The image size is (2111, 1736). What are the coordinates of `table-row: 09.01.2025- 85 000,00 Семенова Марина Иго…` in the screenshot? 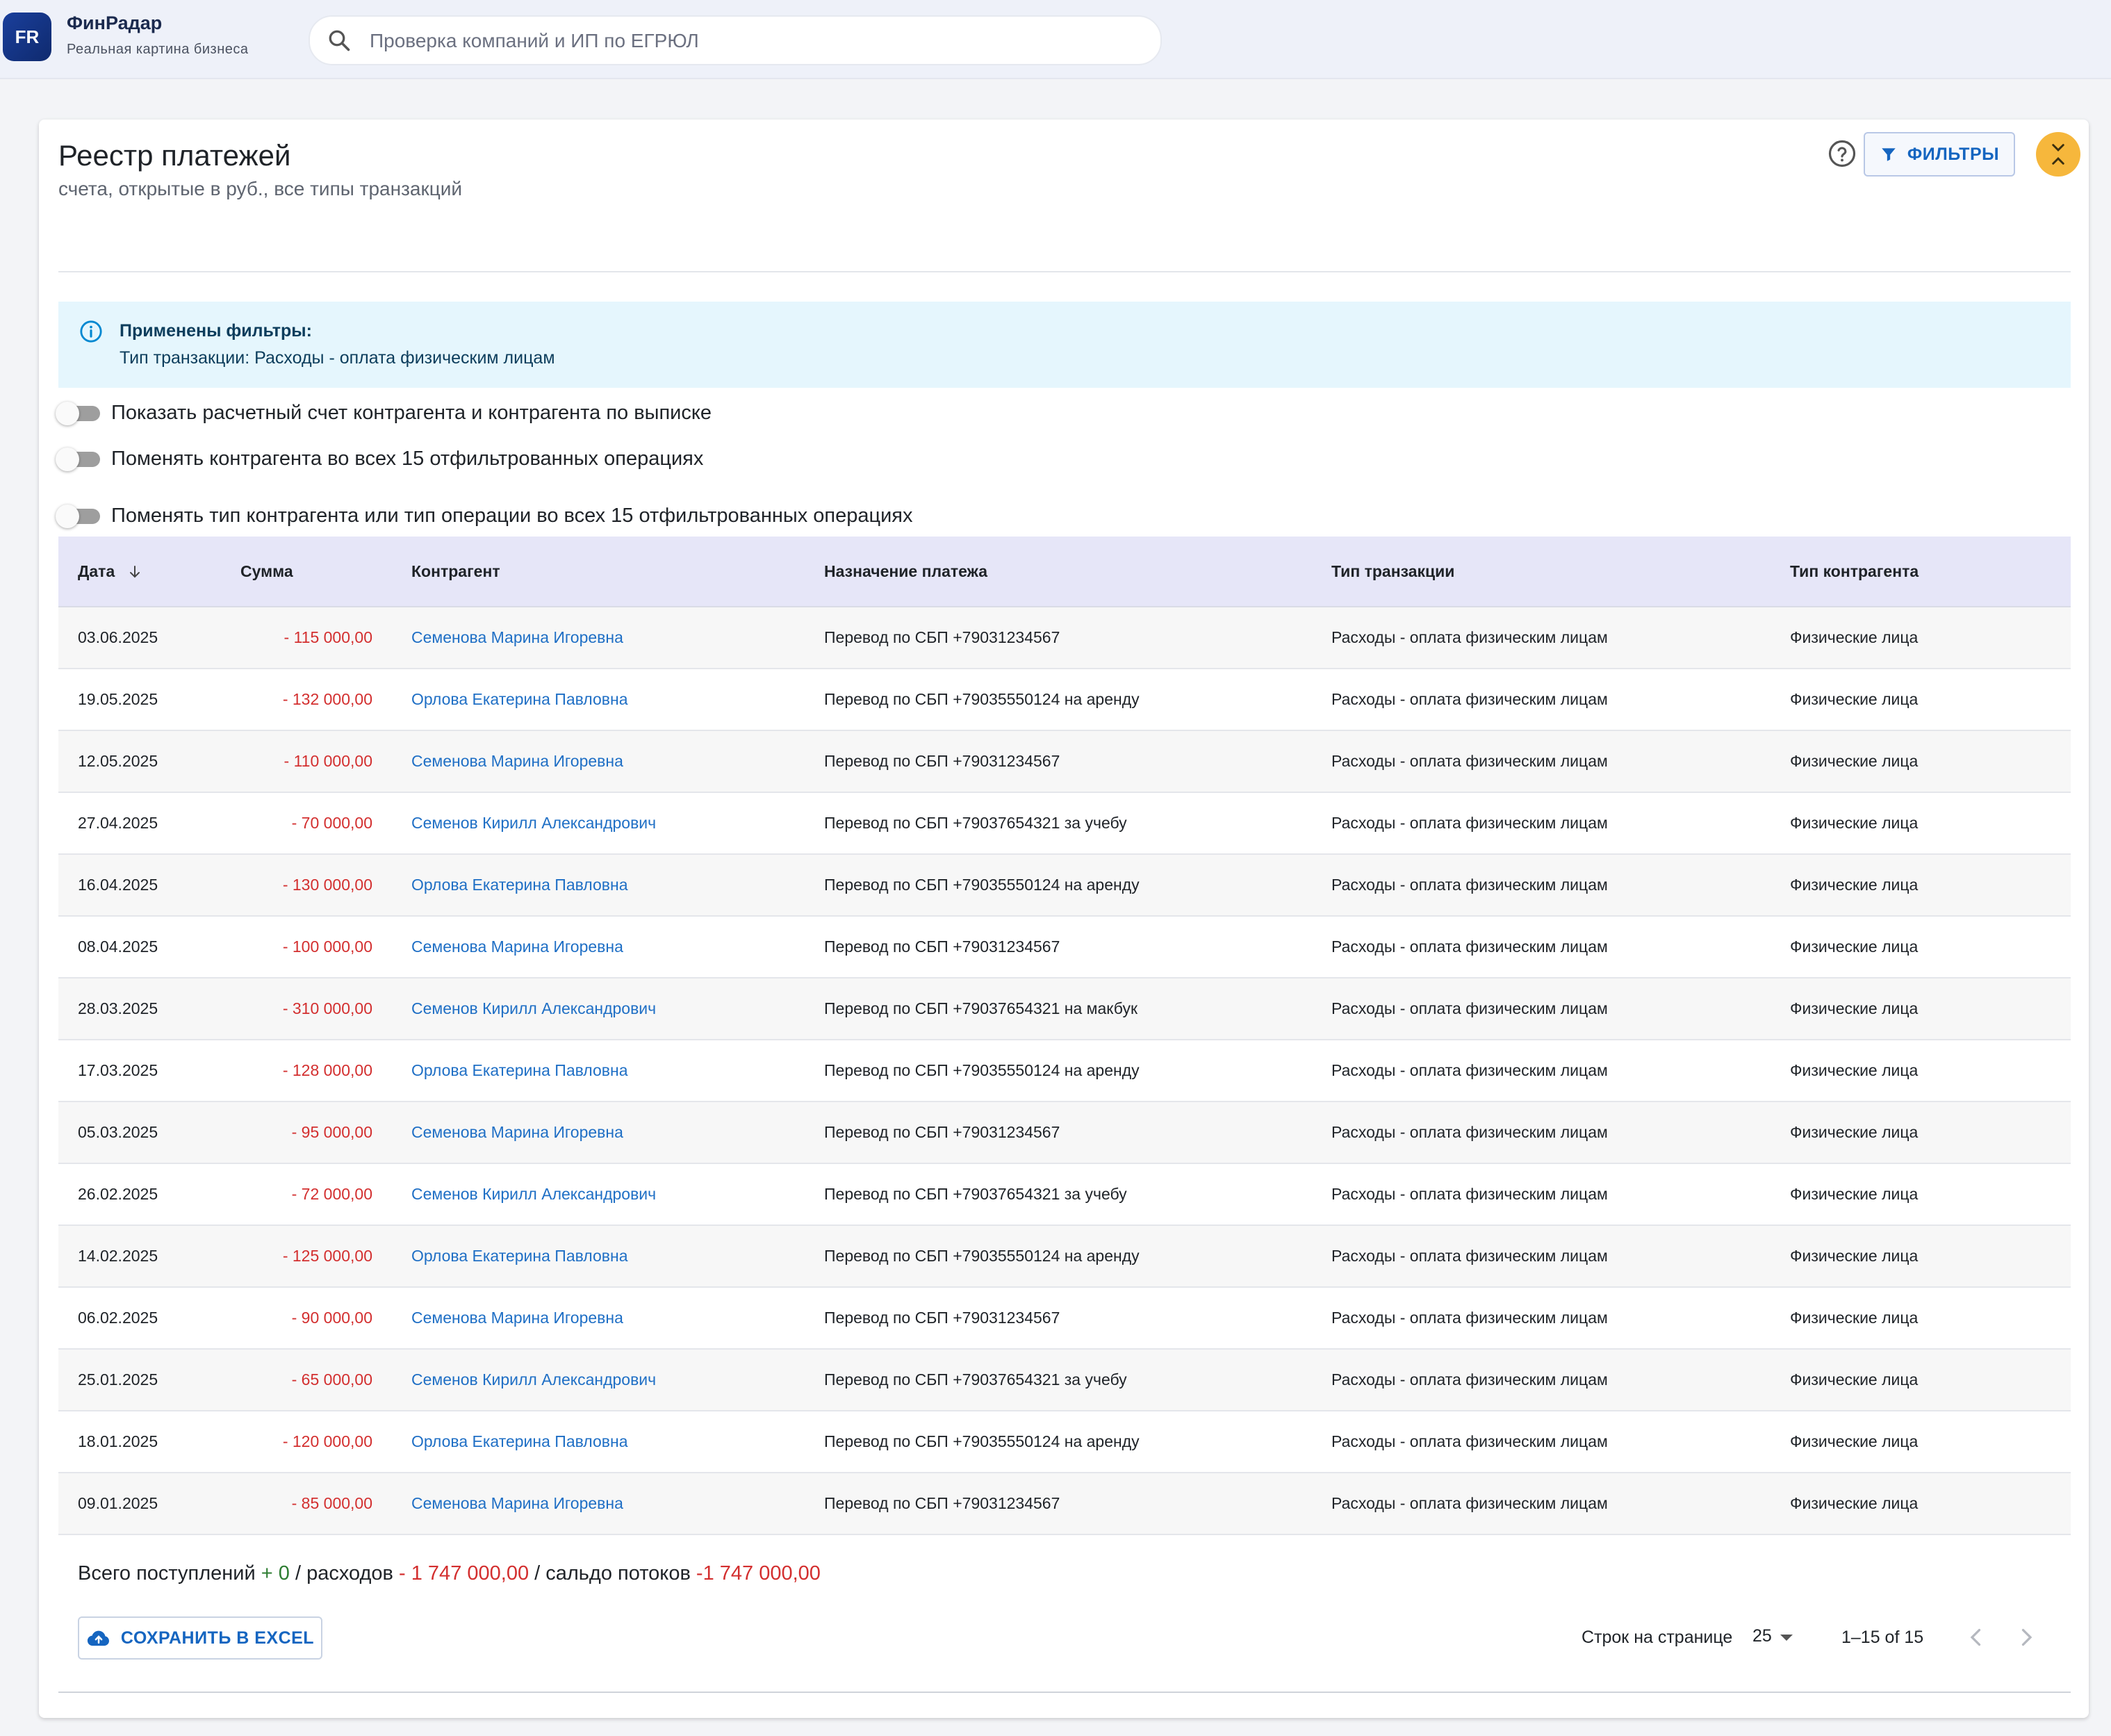 It's located at (1064, 1504).